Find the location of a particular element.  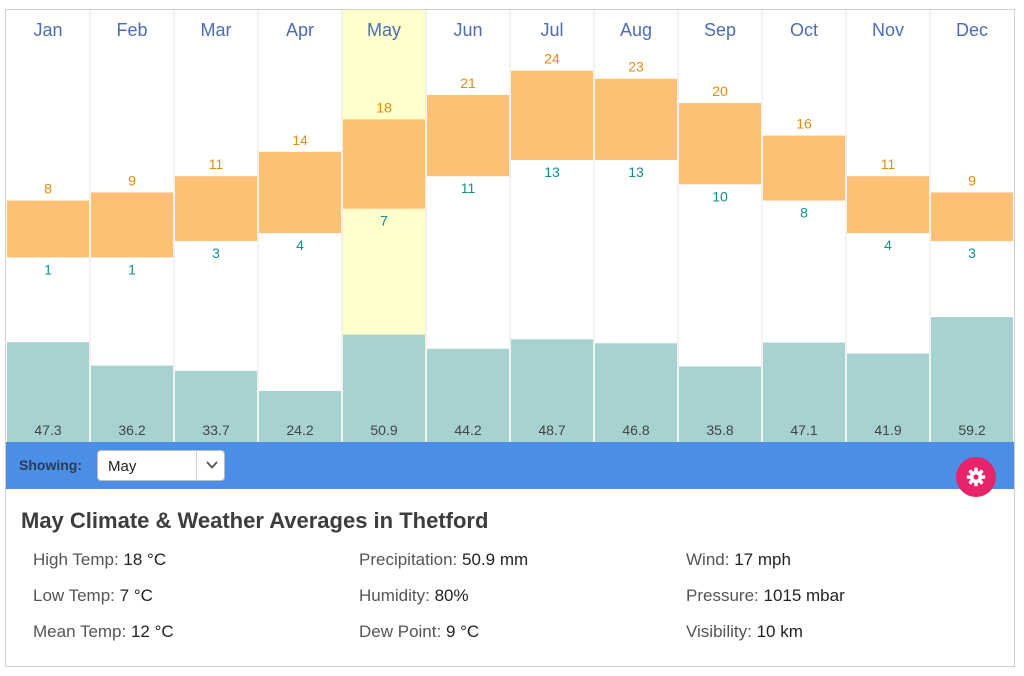

precip-label: 24.2 is located at coordinates (299, 430).